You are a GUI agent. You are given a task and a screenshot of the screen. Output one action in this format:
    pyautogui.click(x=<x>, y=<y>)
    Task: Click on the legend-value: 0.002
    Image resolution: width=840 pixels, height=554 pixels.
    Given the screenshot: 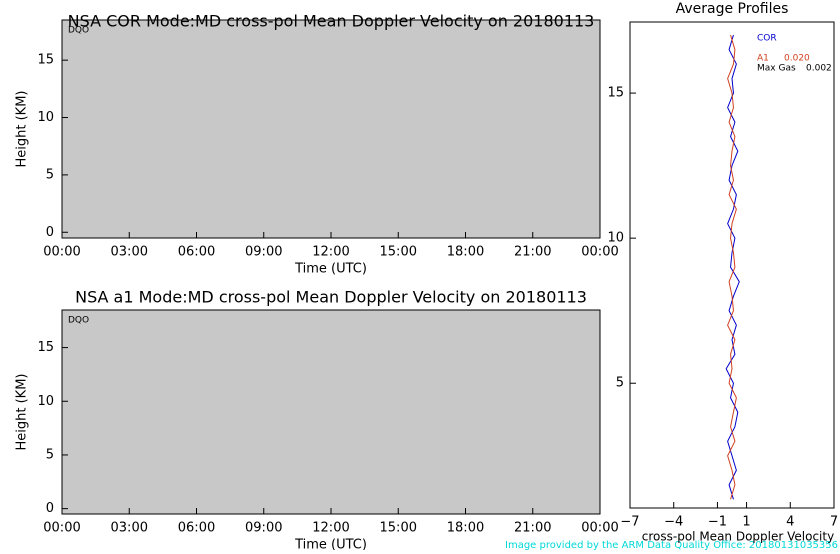 What is the action you would take?
    pyautogui.click(x=819, y=69)
    